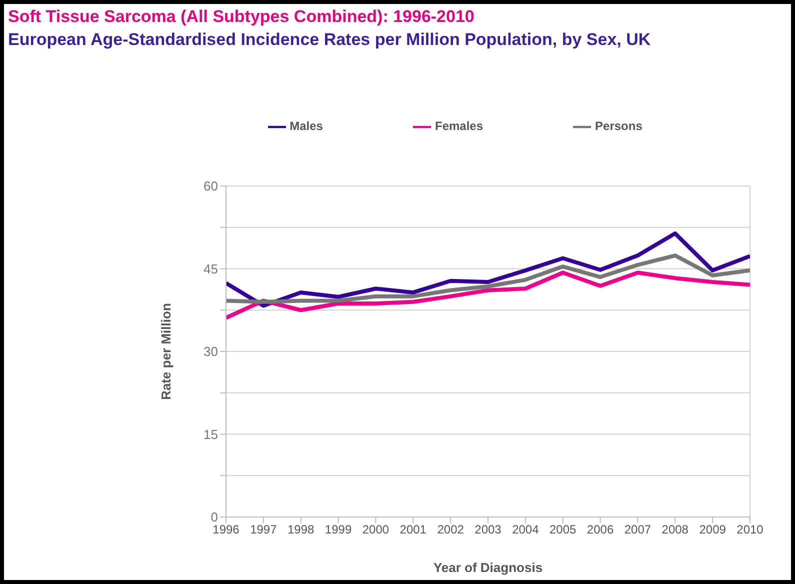 The image size is (795, 584). I want to click on x-tick-label: 2007, so click(638, 529).